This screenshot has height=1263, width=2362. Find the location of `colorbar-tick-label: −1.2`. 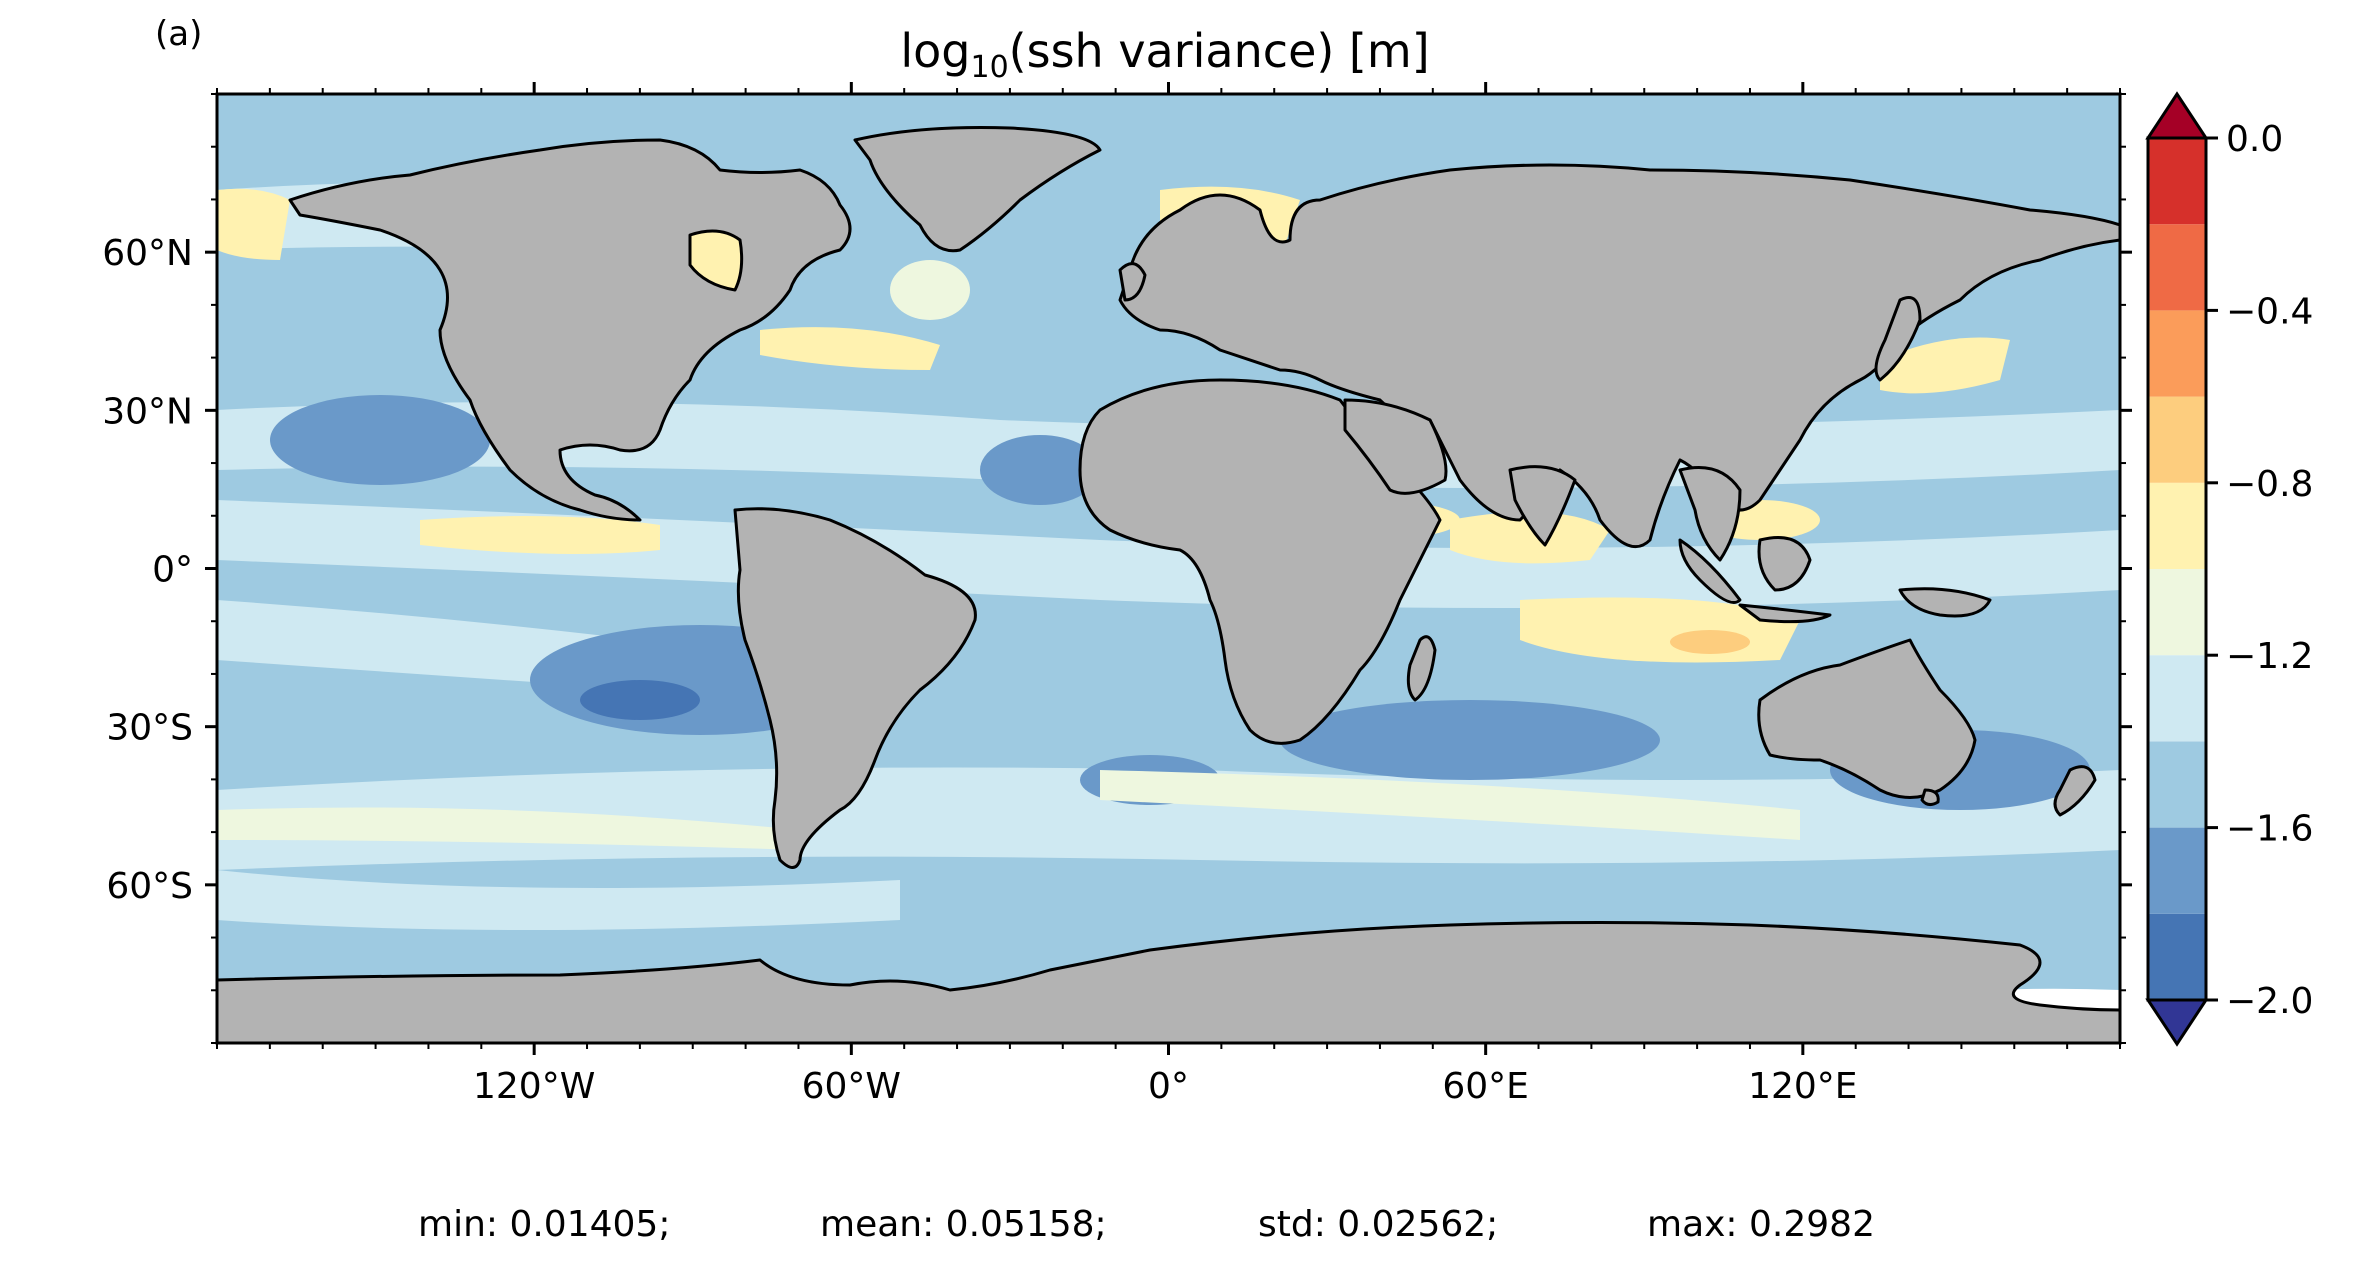

colorbar-tick-label: −1.2 is located at coordinates (2269, 656).